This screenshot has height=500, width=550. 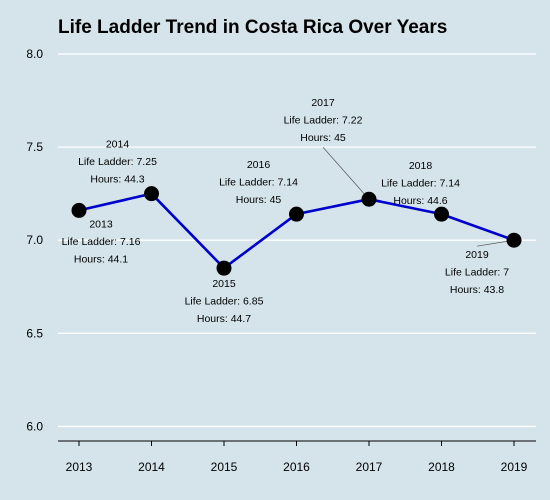 I want to click on y-tick-label: 8.0, so click(x=34, y=54).